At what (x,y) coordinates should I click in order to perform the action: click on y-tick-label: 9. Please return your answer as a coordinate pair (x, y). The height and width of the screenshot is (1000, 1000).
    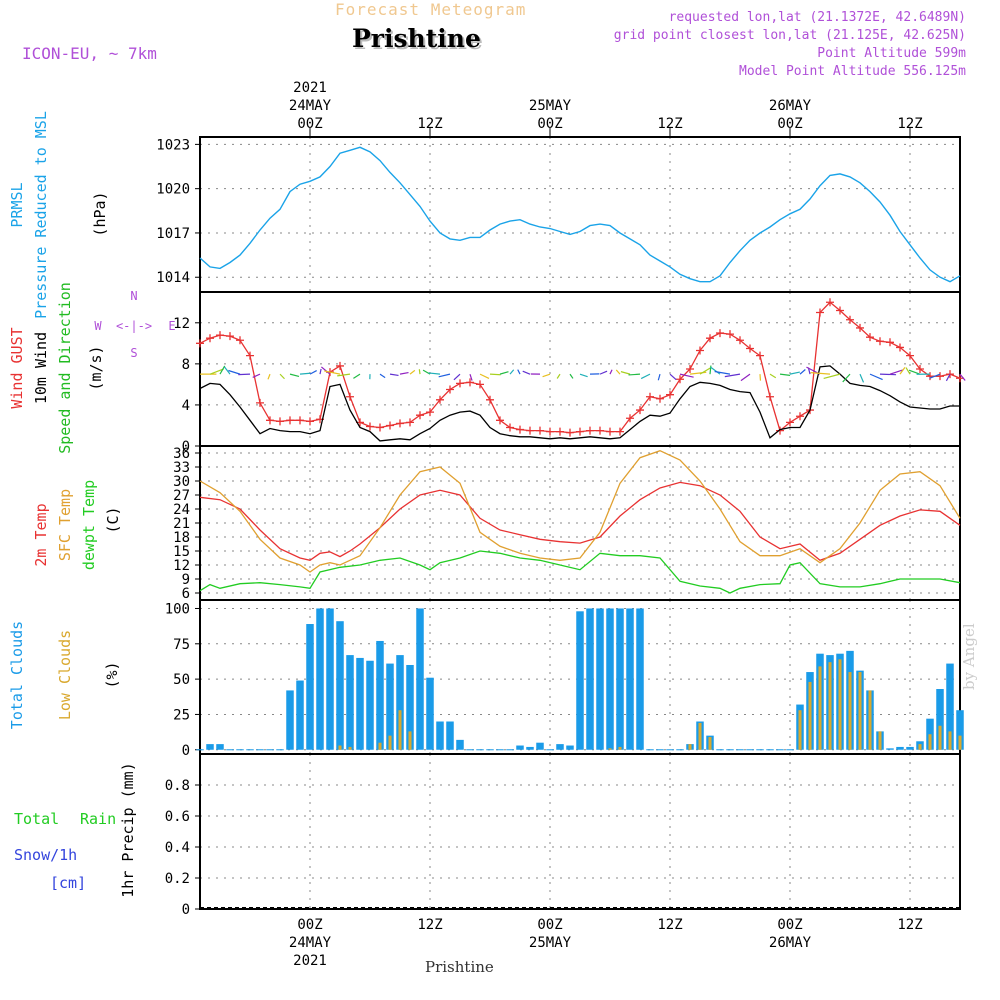
    Looking at the image, I should click on (186, 580).